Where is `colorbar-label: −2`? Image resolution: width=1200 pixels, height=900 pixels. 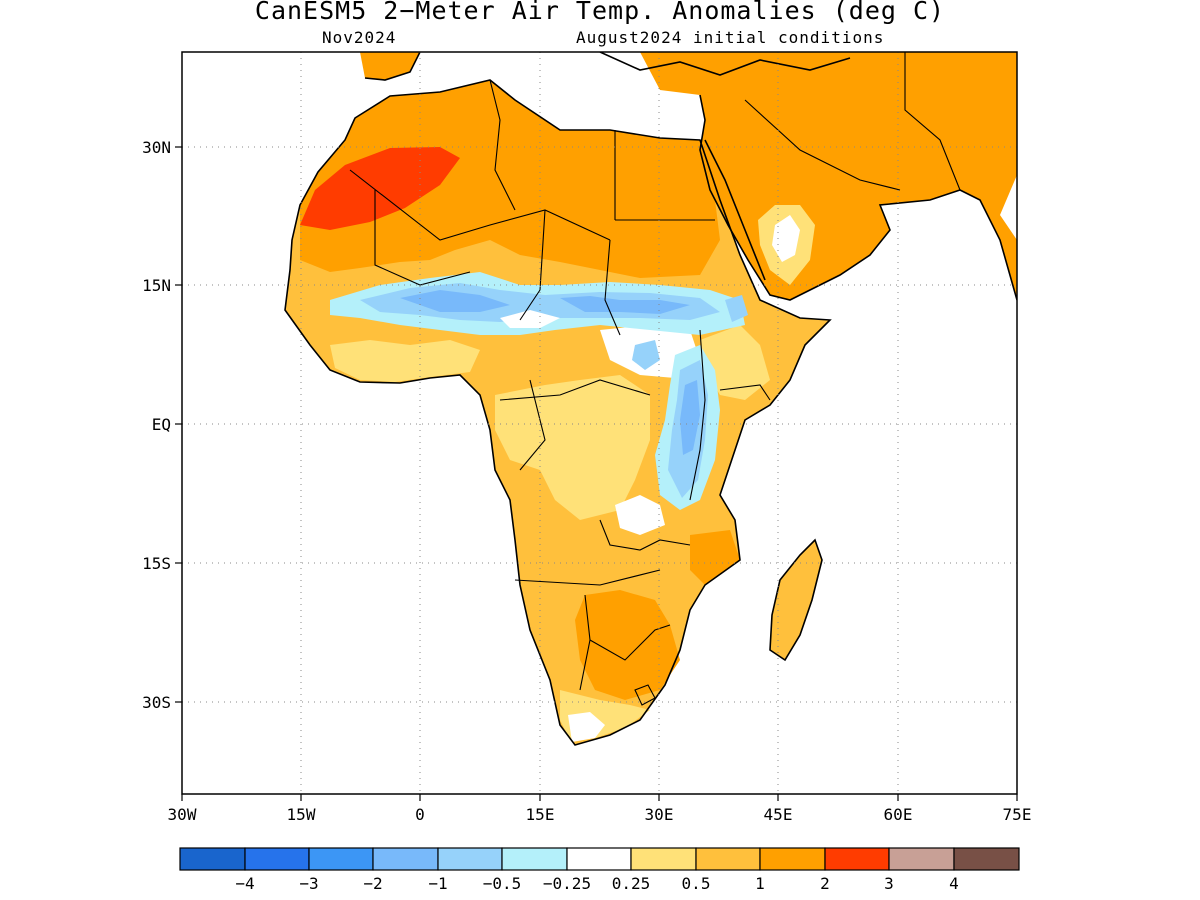
colorbar-label: −2 is located at coordinates (372, 883).